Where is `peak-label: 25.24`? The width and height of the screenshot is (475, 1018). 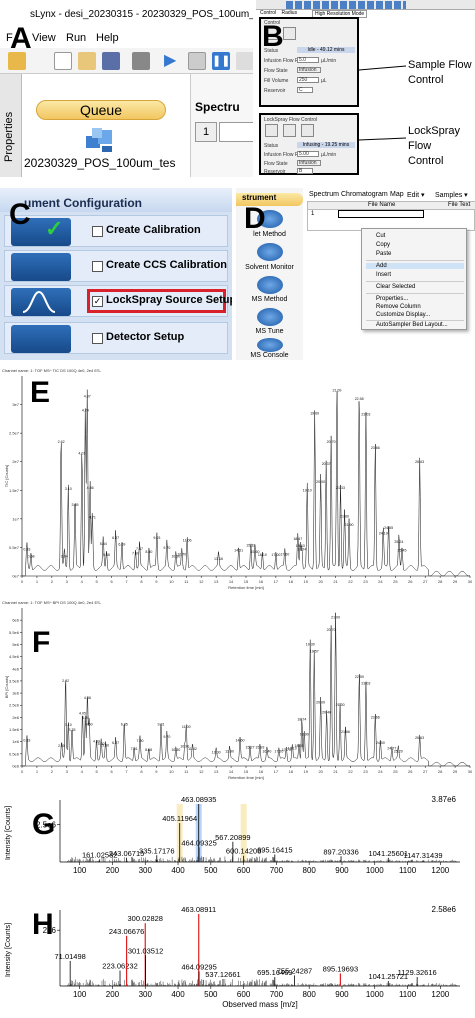 peak-label: 25.24 is located at coordinates (398, 542).